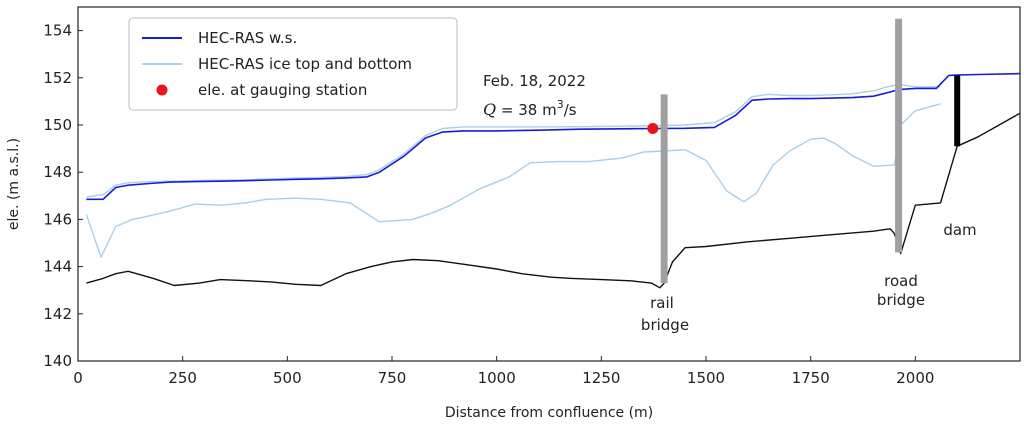 Image resolution: width=1024 pixels, height=427 pixels. I want to click on legend-marker-gauging, so click(162, 90).